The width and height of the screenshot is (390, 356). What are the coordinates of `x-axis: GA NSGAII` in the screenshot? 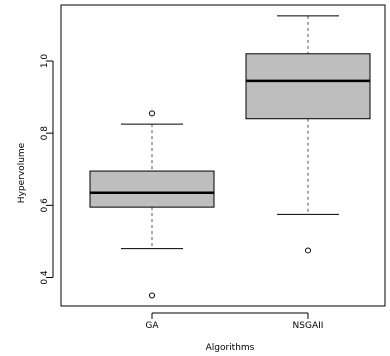 It's located at (234, 321).